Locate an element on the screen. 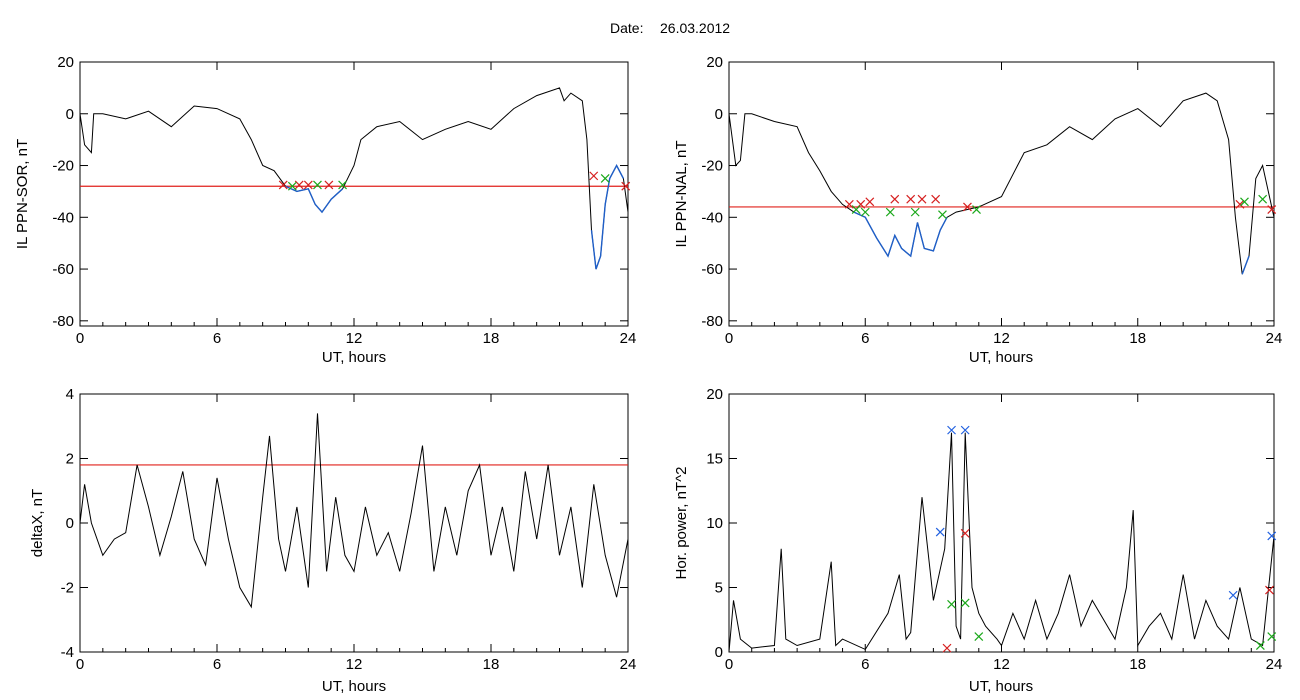  date-label: Date: is located at coordinates (626, 28).